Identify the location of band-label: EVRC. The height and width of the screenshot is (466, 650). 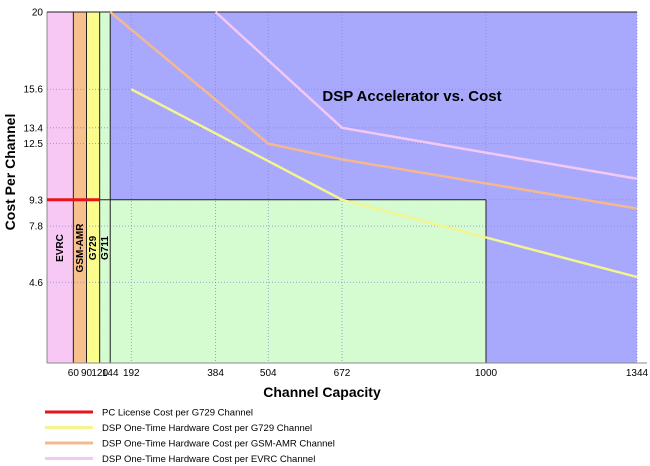
(60, 248).